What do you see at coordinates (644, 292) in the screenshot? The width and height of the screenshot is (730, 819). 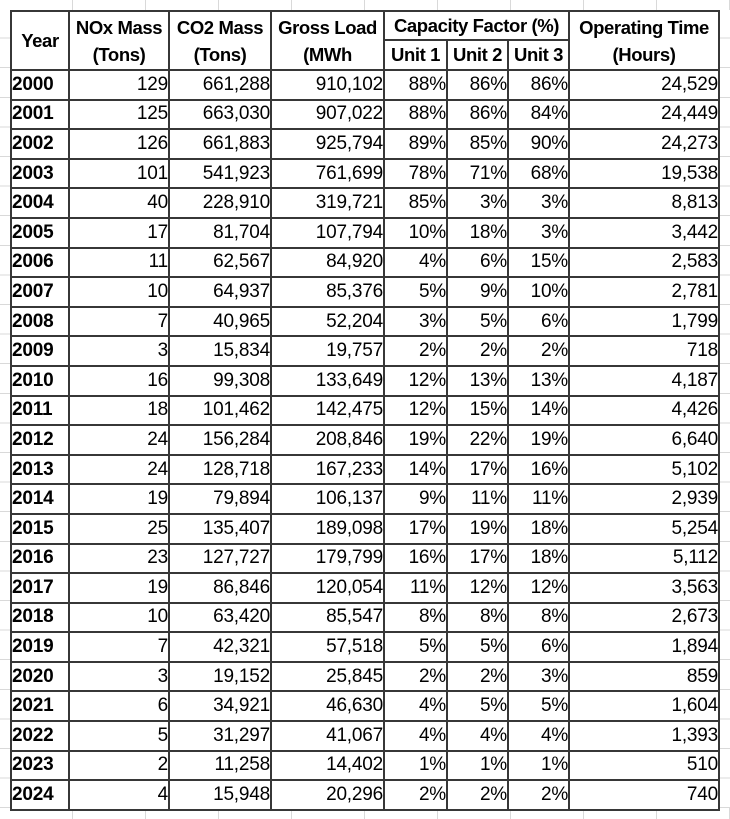 I see `operating-hours-cell: 2,781` at bounding box center [644, 292].